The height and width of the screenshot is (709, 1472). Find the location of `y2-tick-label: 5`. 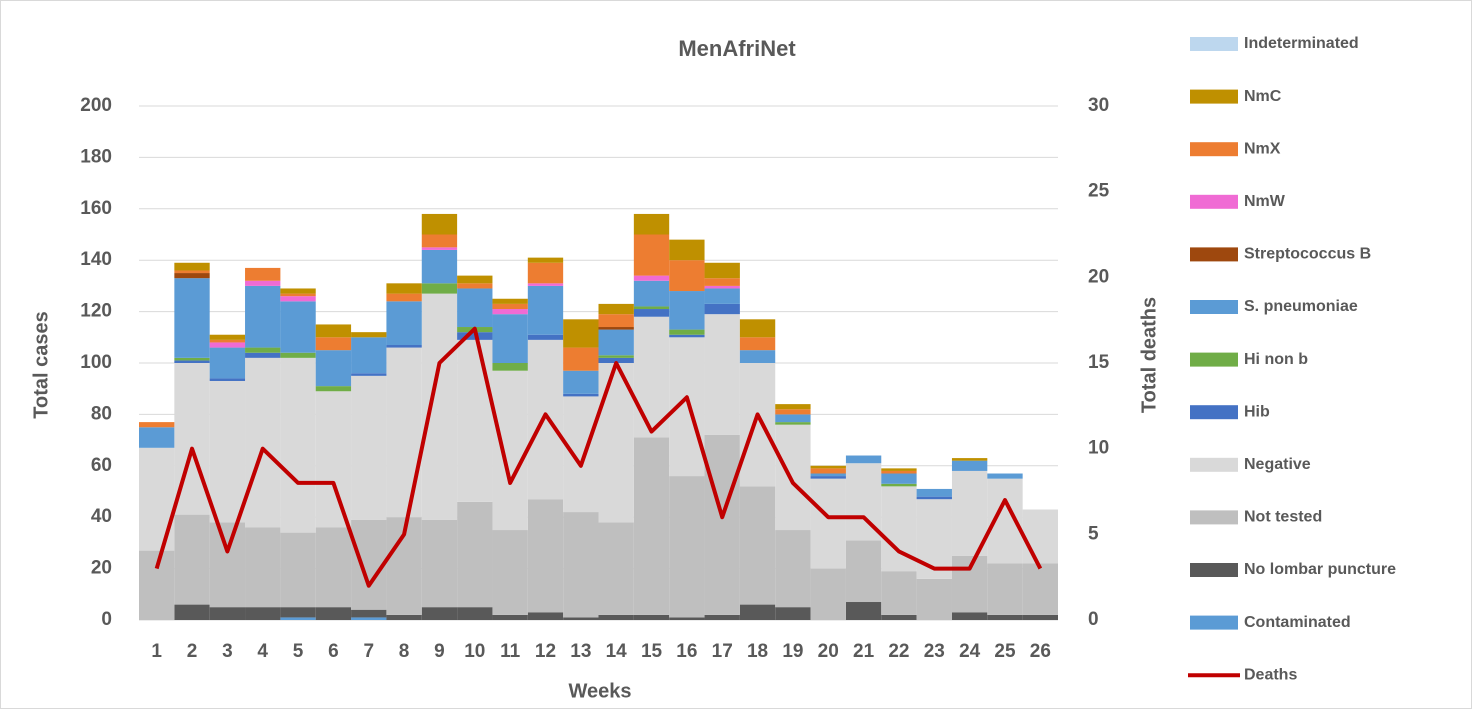

y2-tick-label: 5 is located at coordinates (1093, 533).